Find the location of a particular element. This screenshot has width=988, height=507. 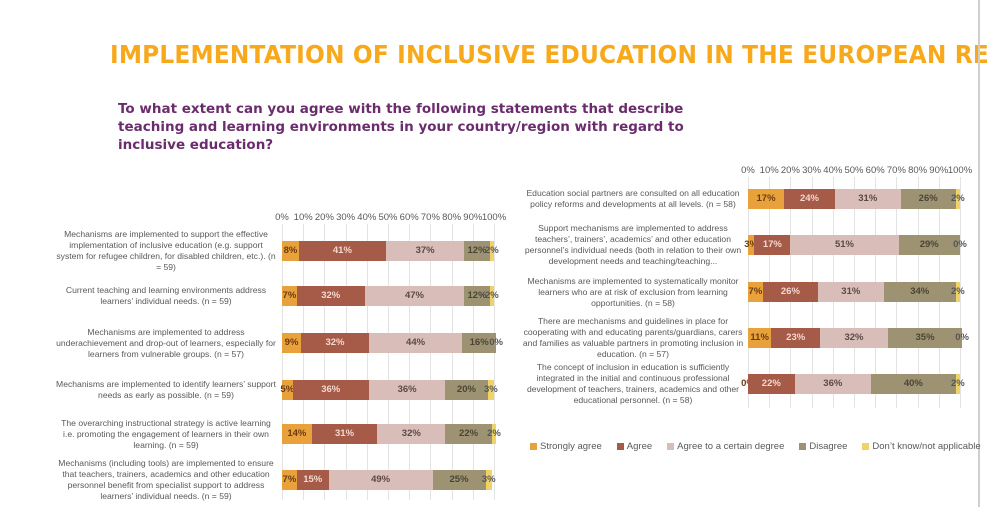

data-label: 47% is located at coordinates (414, 295).